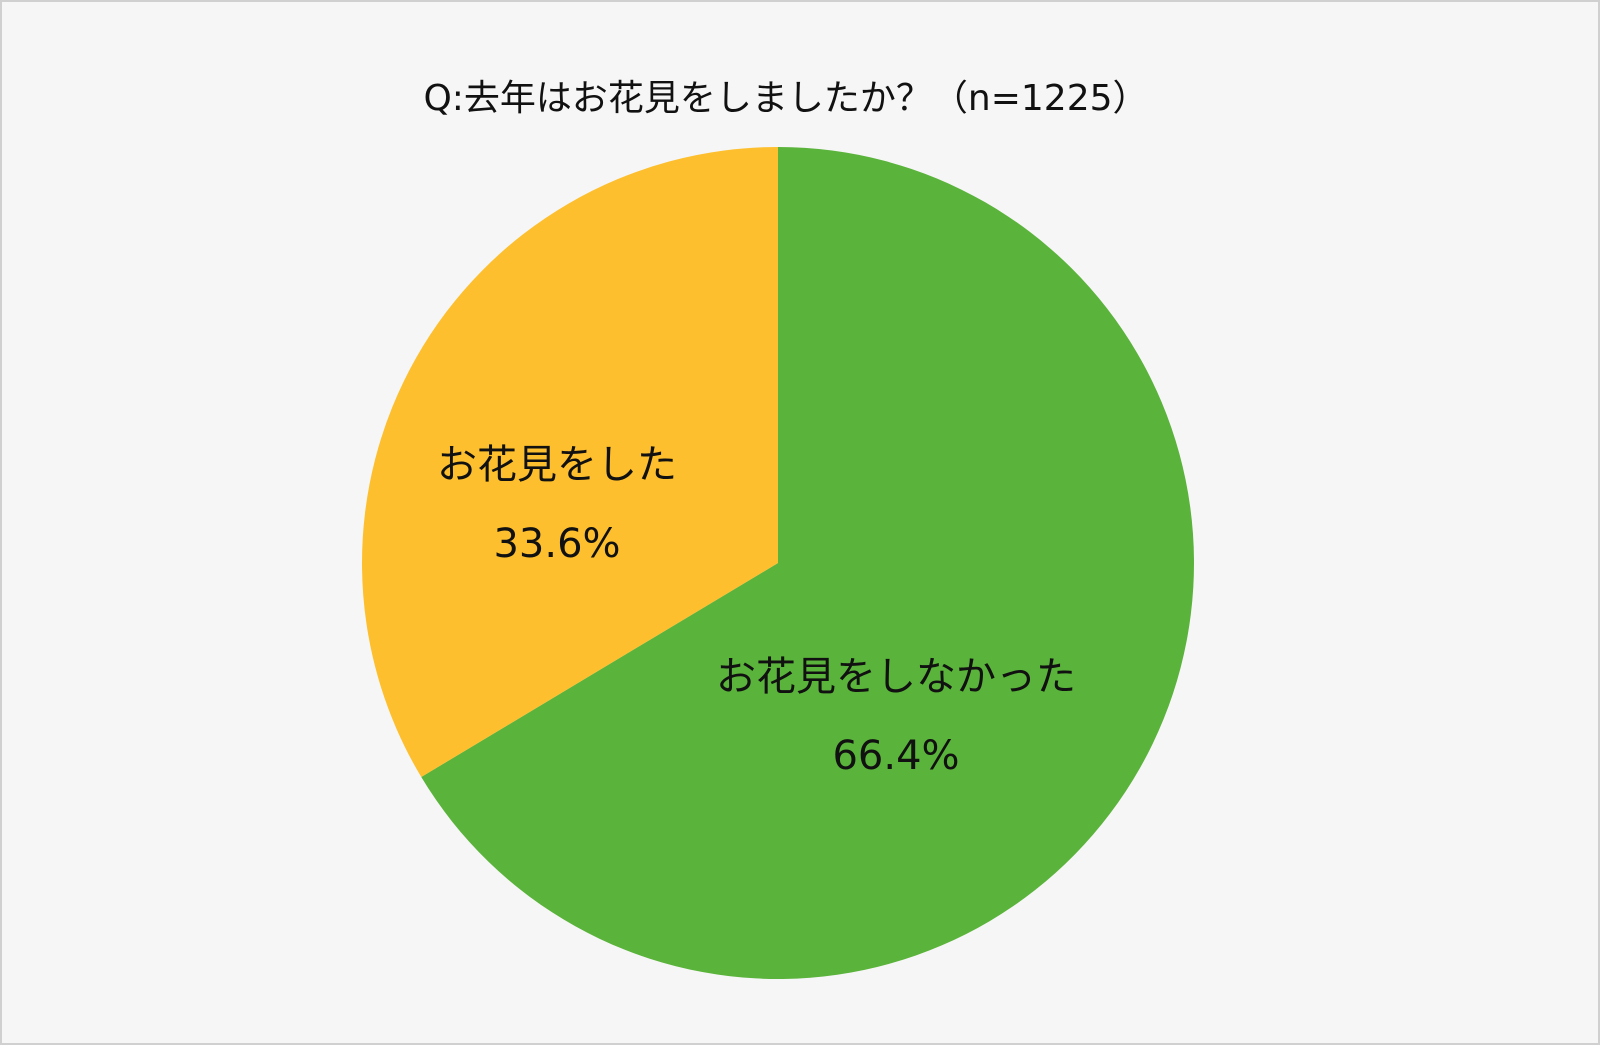  What do you see at coordinates (556, 544) in the screenshot?
I see `slice-value-label: 33.6%` at bounding box center [556, 544].